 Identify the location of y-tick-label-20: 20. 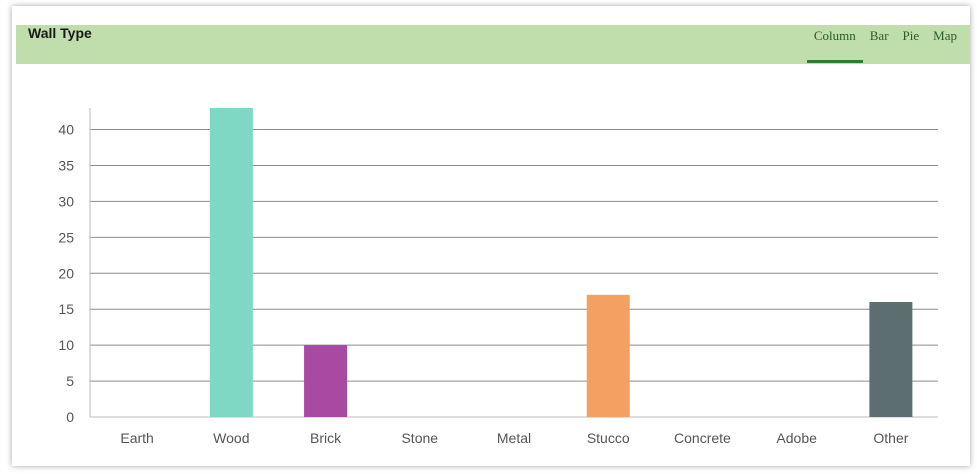
(66, 273).